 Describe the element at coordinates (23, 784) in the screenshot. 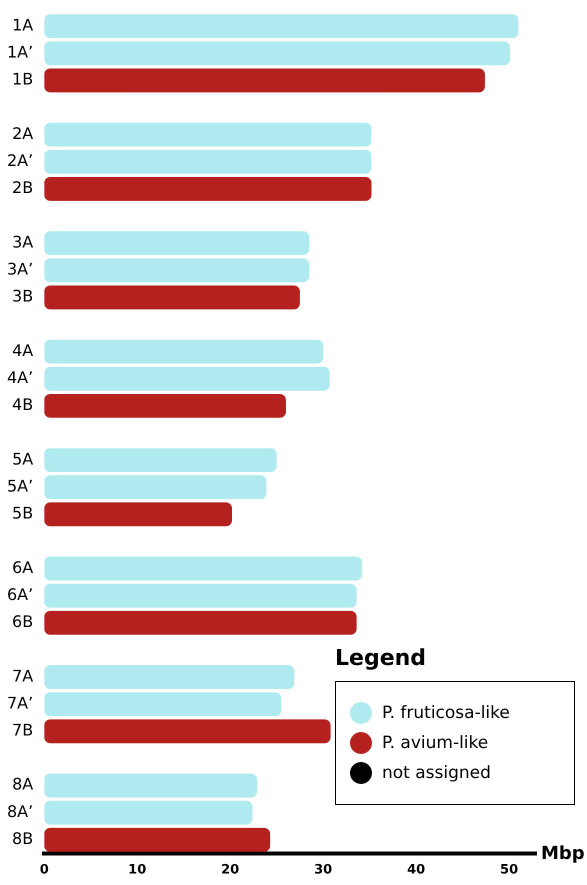

I see `y-tick-label: 8A` at that location.